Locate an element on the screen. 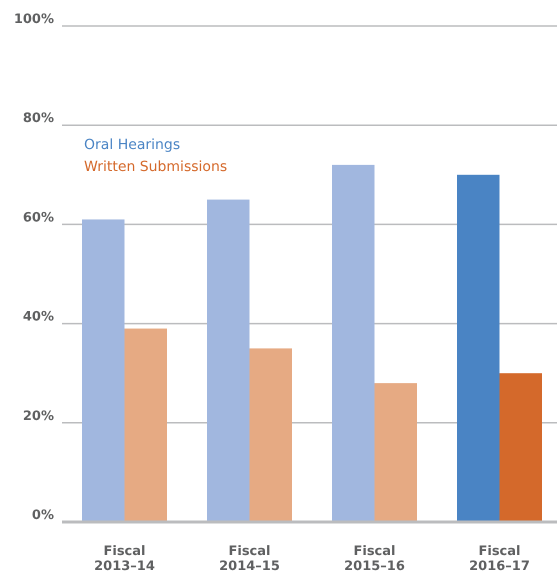 This screenshot has height=577, width=557. x-tick-label: Fiscal 2015–16 is located at coordinates (374, 559).